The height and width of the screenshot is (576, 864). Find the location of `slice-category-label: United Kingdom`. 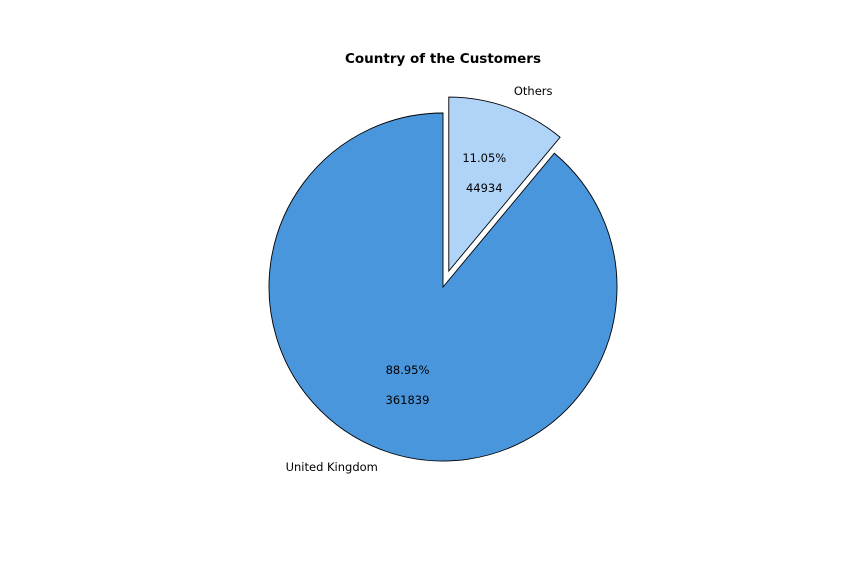

slice-category-label: United Kingdom is located at coordinates (332, 467).